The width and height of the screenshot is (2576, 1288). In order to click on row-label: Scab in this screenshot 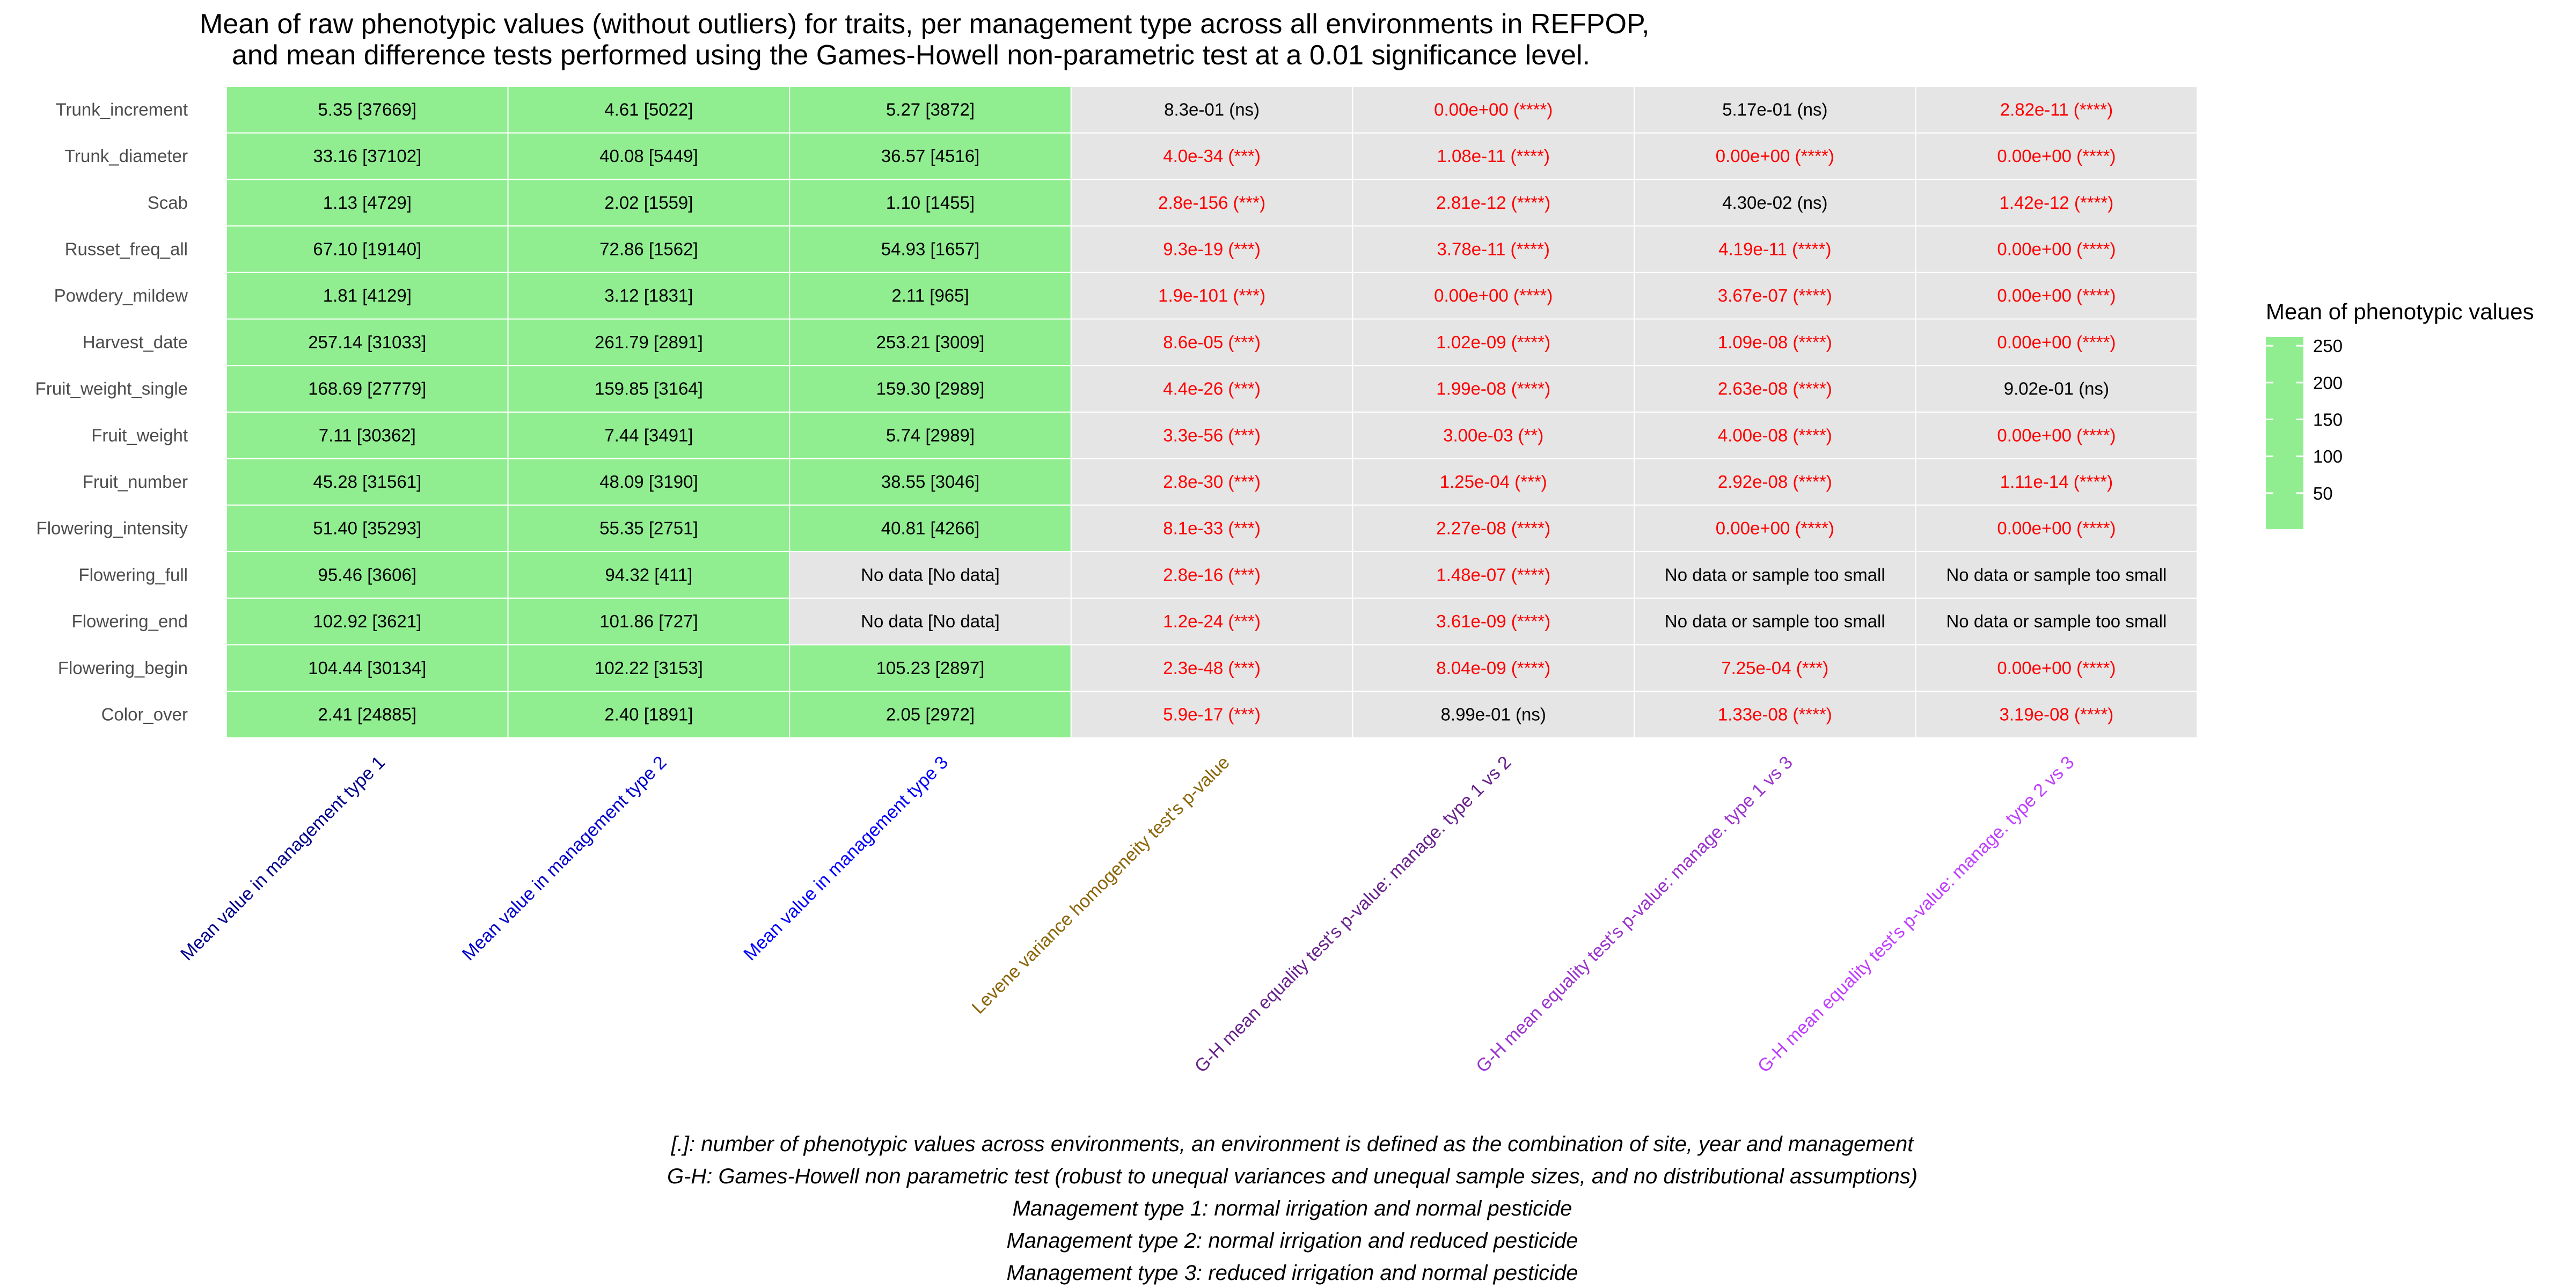, I will do `click(168, 203)`.